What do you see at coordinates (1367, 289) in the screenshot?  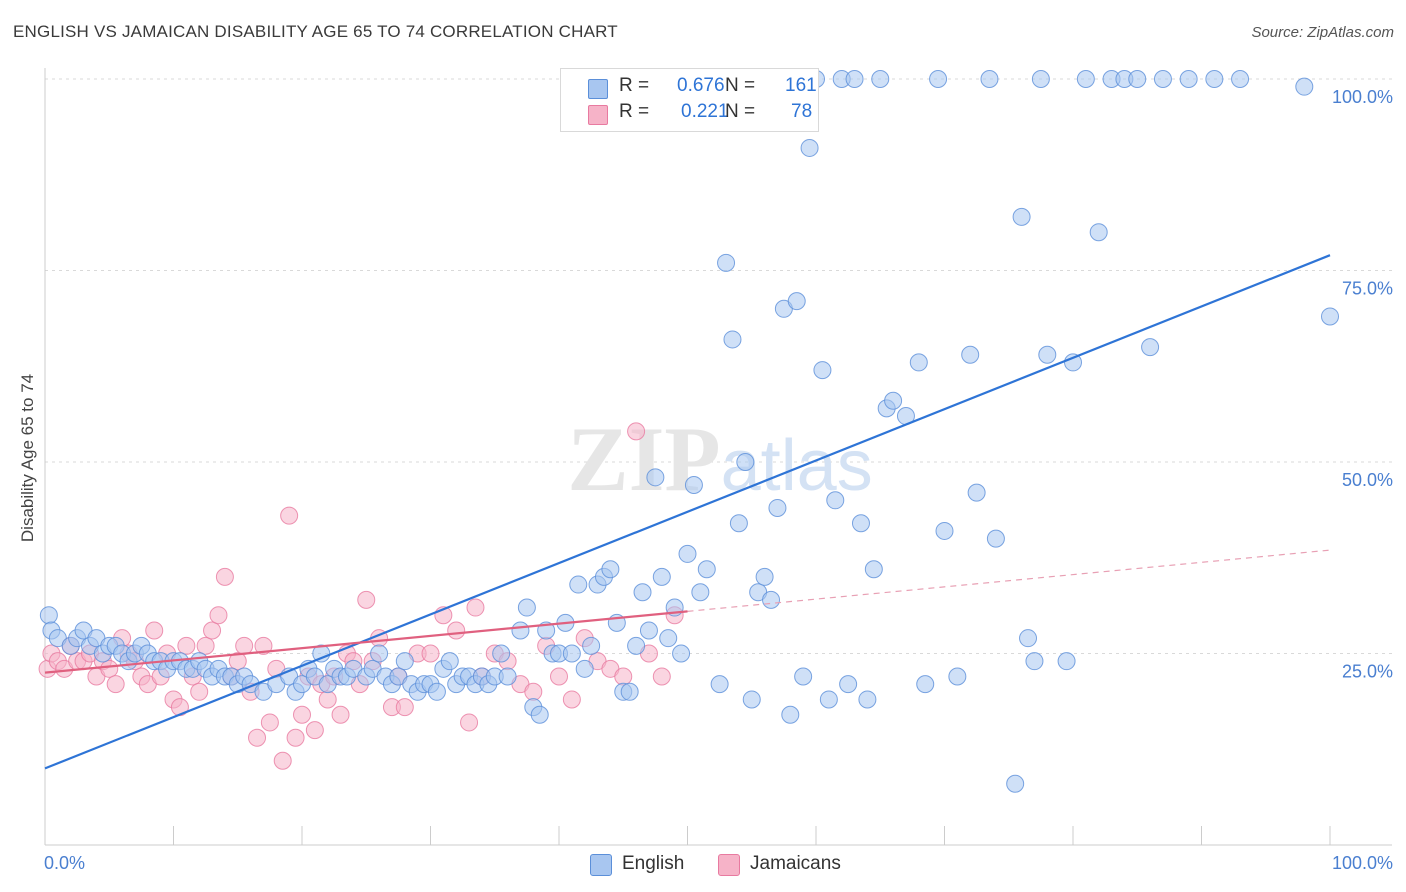 I see `y-tick-label: 75.0%` at bounding box center [1367, 289].